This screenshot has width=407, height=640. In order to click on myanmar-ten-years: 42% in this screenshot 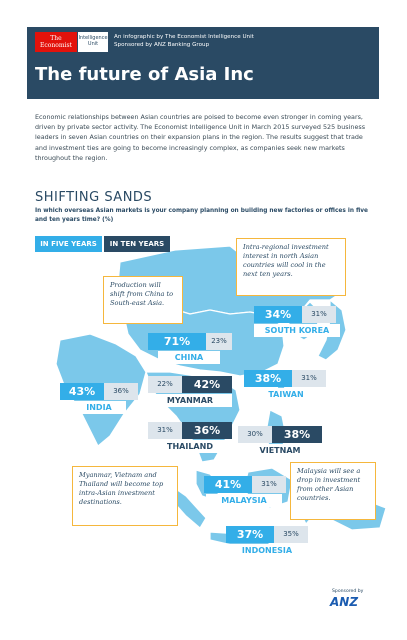, I will do `click(207, 384)`.